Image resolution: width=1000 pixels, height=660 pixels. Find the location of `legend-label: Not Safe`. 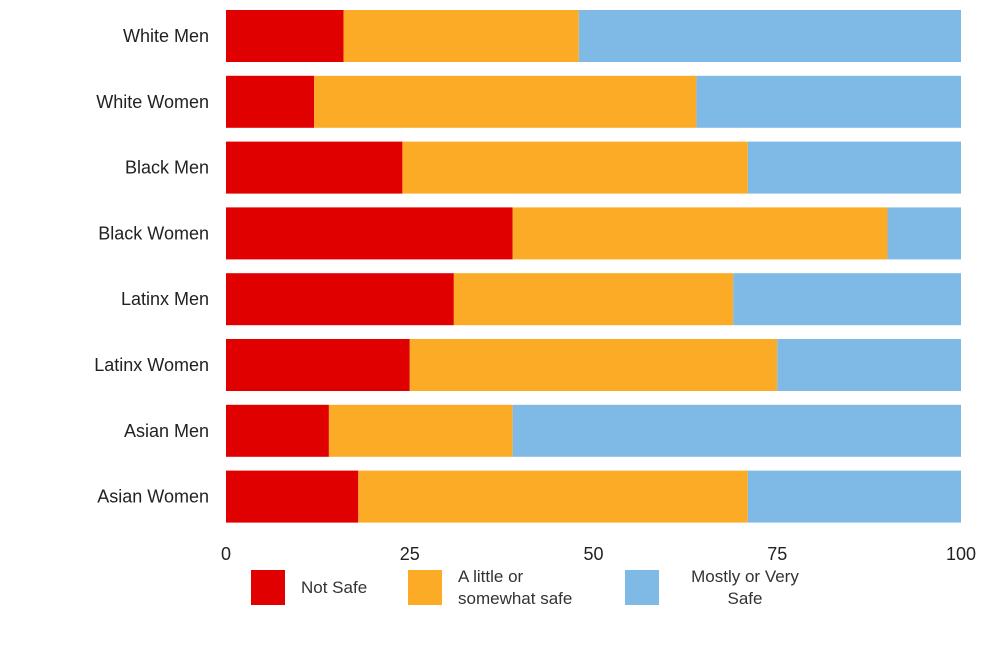

legend-label: Not Safe is located at coordinates (334, 587).